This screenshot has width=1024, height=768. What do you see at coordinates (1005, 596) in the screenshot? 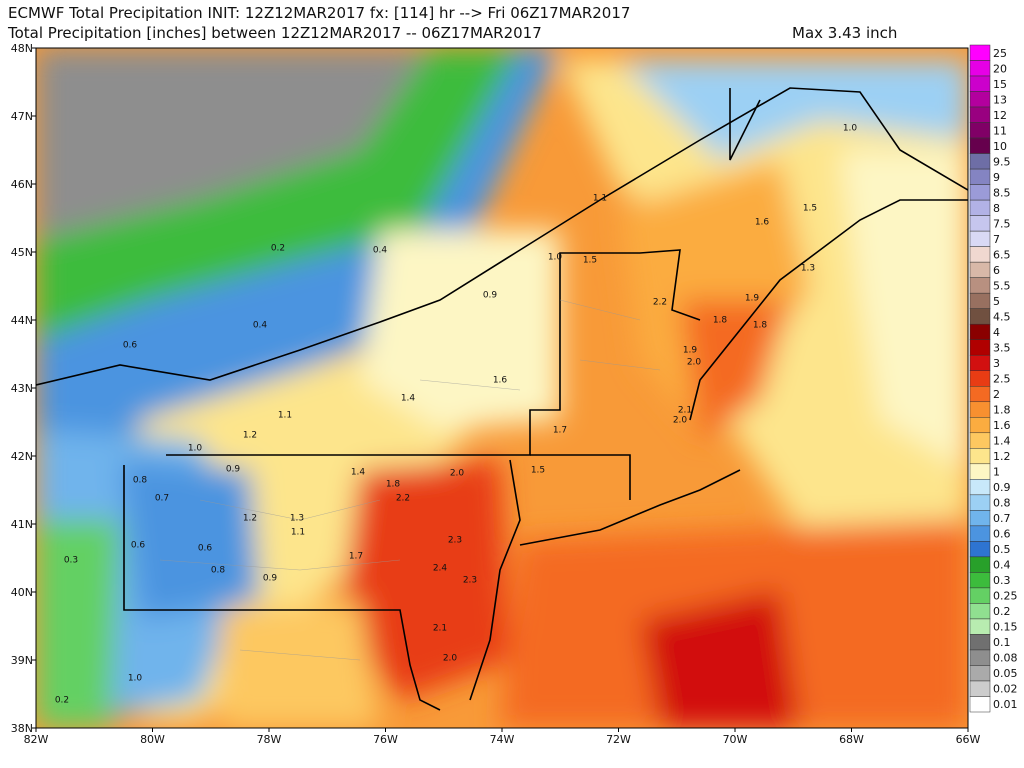
I see `colorbar-label: 0.25` at bounding box center [1005, 596].